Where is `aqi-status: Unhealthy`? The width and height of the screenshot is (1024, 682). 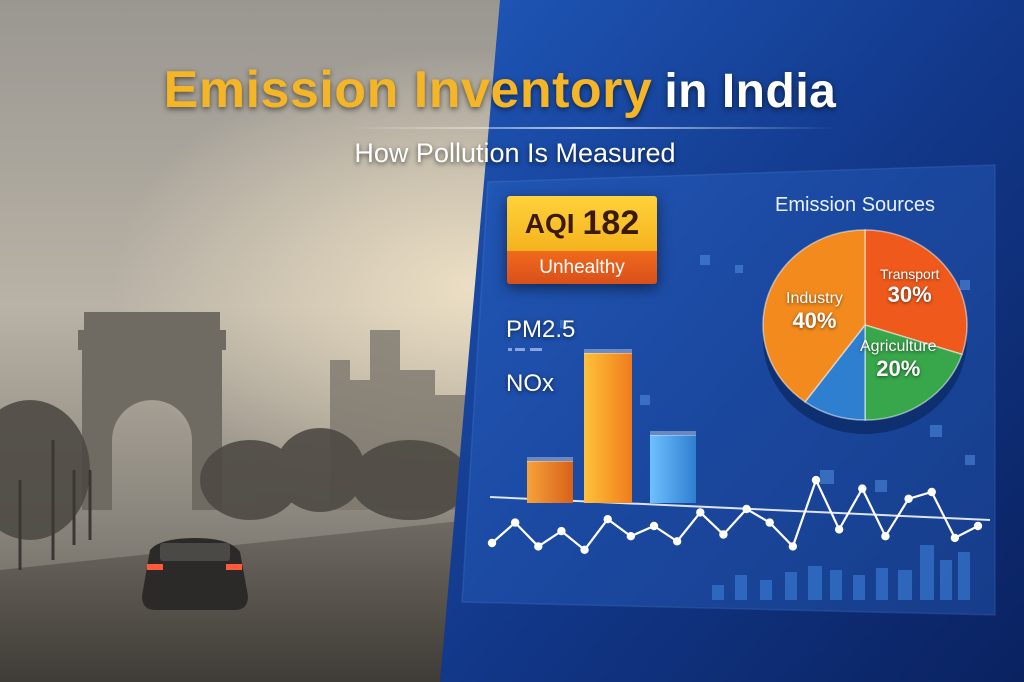 aqi-status: Unhealthy is located at coordinates (582, 267).